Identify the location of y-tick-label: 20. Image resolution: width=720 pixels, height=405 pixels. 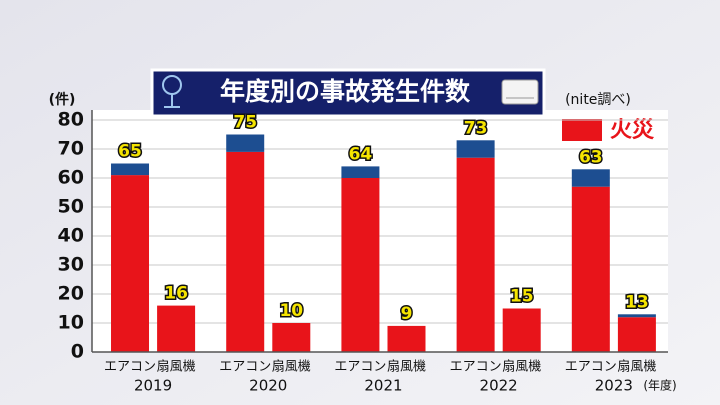
(71, 294).